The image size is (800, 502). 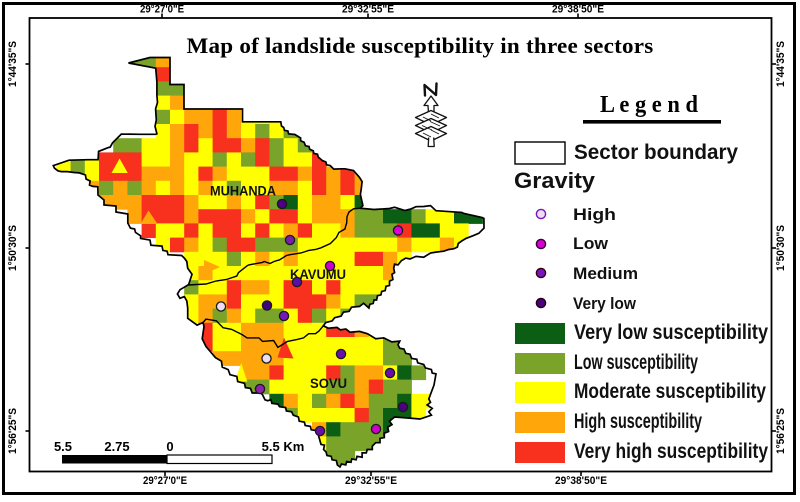 I want to click on svg-text: Low susceptibility, so click(x=636, y=362).